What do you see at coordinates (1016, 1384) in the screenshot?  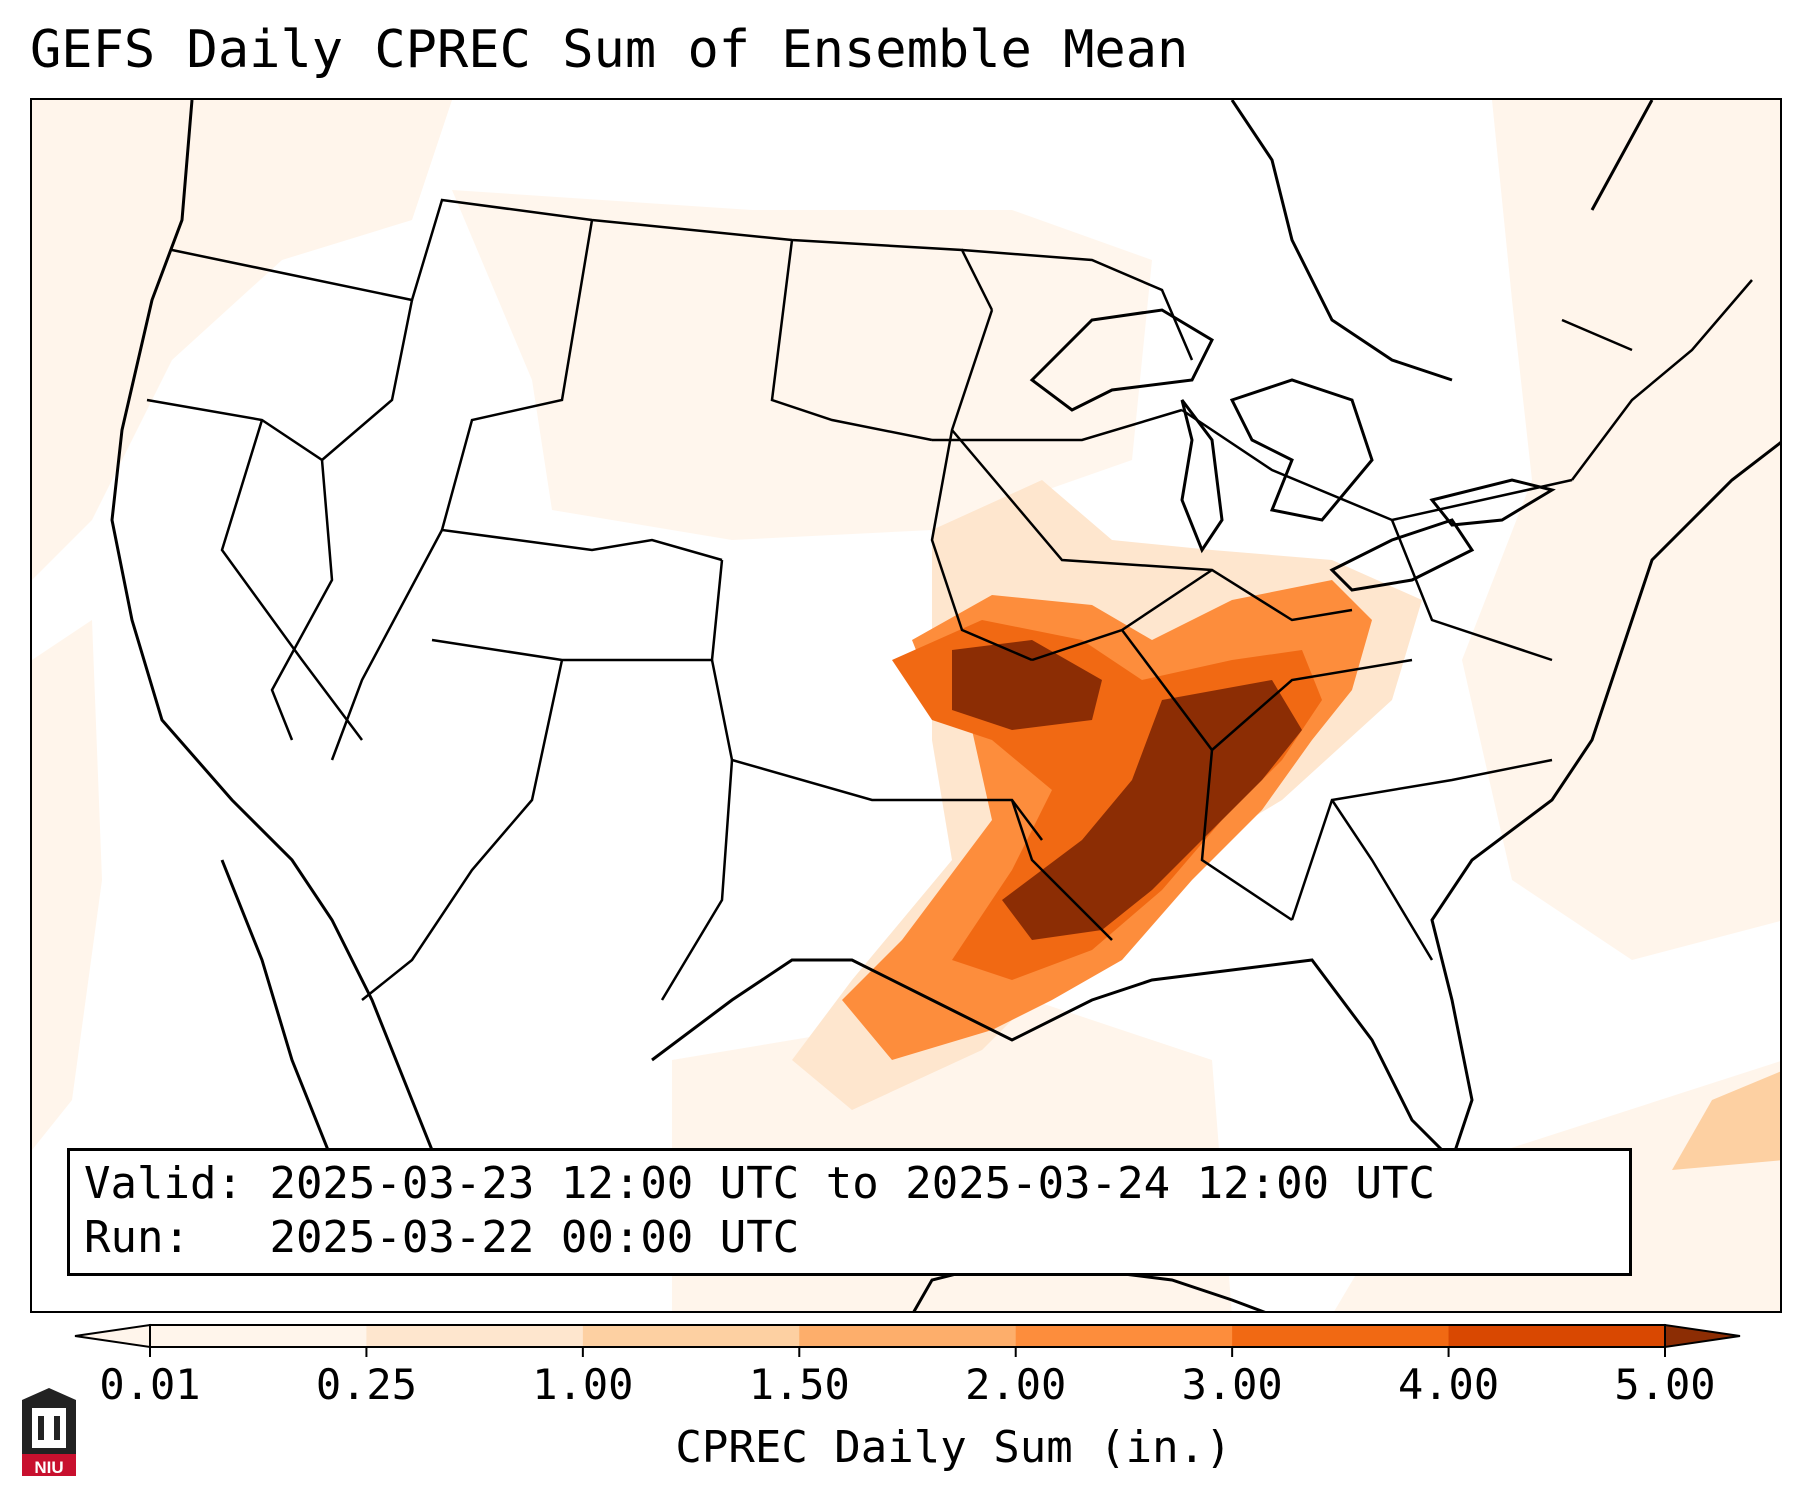 I see `colorbar-tick-label: 2.00` at bounding box center [1016, 1384].